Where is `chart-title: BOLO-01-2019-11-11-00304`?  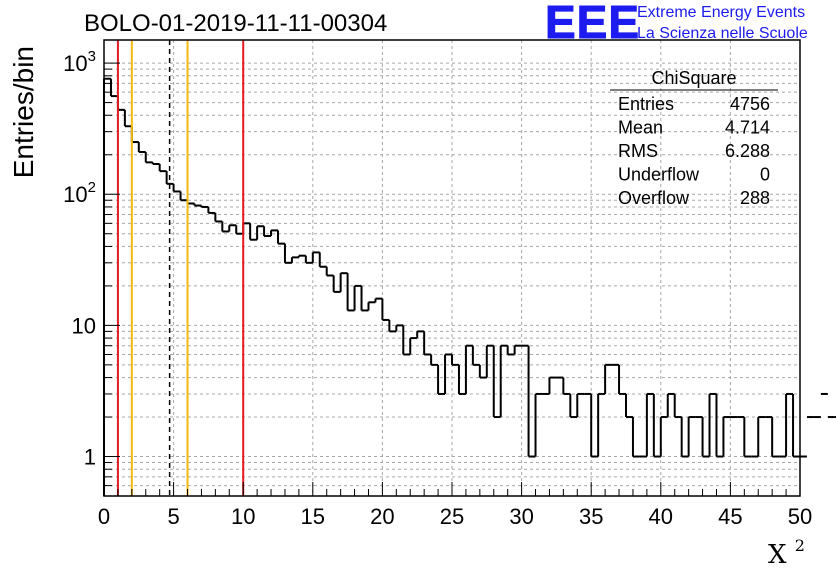 chart-title: BOLO-01-2019-11-11-00304 is located at coordinates (236, 23).